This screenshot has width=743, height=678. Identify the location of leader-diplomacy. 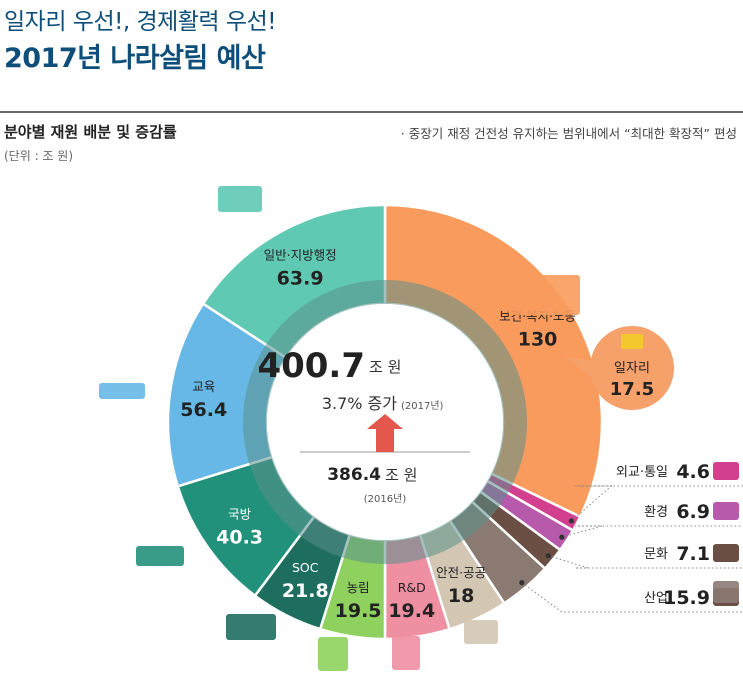
(657, 503).